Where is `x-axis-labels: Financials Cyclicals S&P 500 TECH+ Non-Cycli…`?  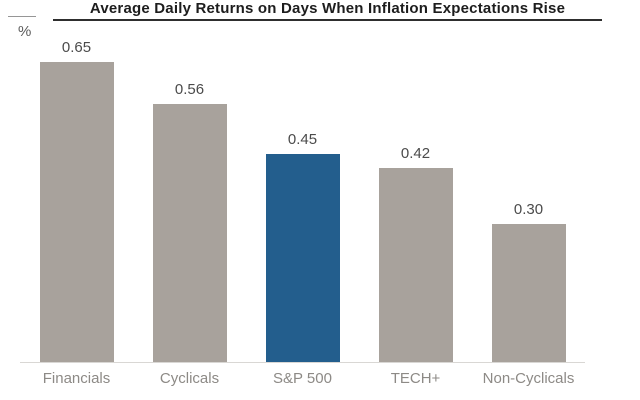 x-axis-labels: Financials Cyclicals S&P 500 TECH+ Non-Cycli… is located at coordinates (302, 375).